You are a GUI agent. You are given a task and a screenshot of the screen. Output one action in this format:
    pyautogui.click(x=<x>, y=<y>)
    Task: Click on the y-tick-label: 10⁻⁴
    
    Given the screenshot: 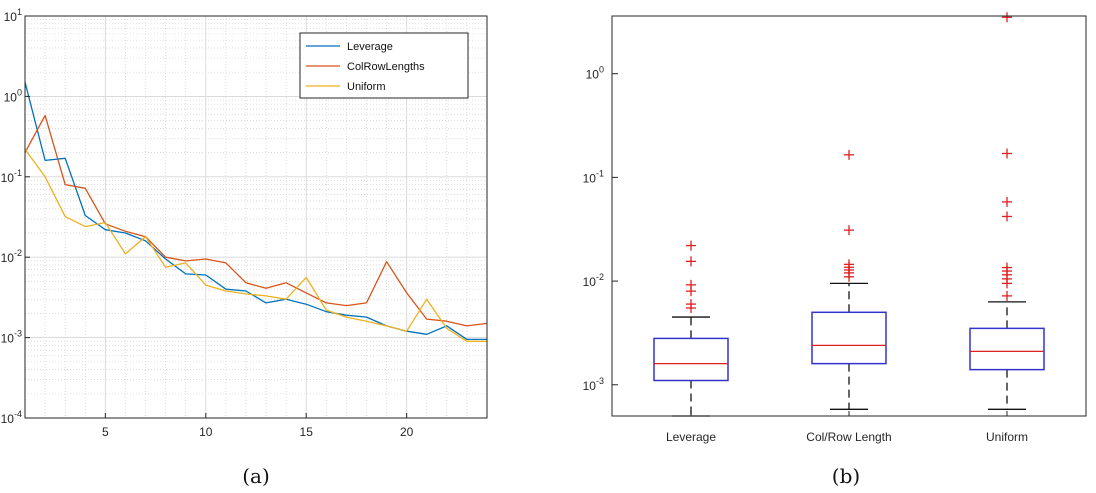 What is the action you would take?
    pyautogui.click(x=11, y=417)
    